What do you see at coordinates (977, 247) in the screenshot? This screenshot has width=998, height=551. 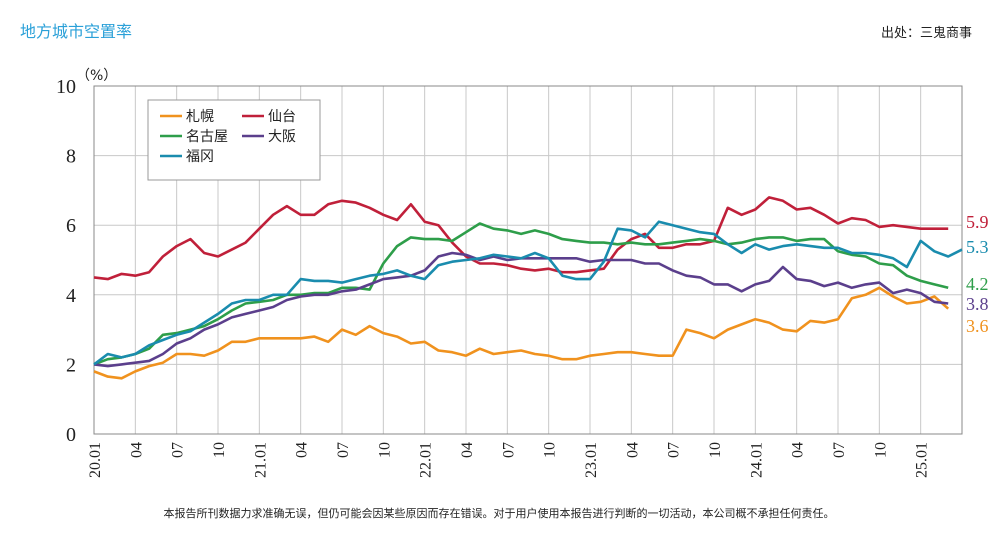 I see `series-end-label: 5.3` at bounding box center [977, 247].